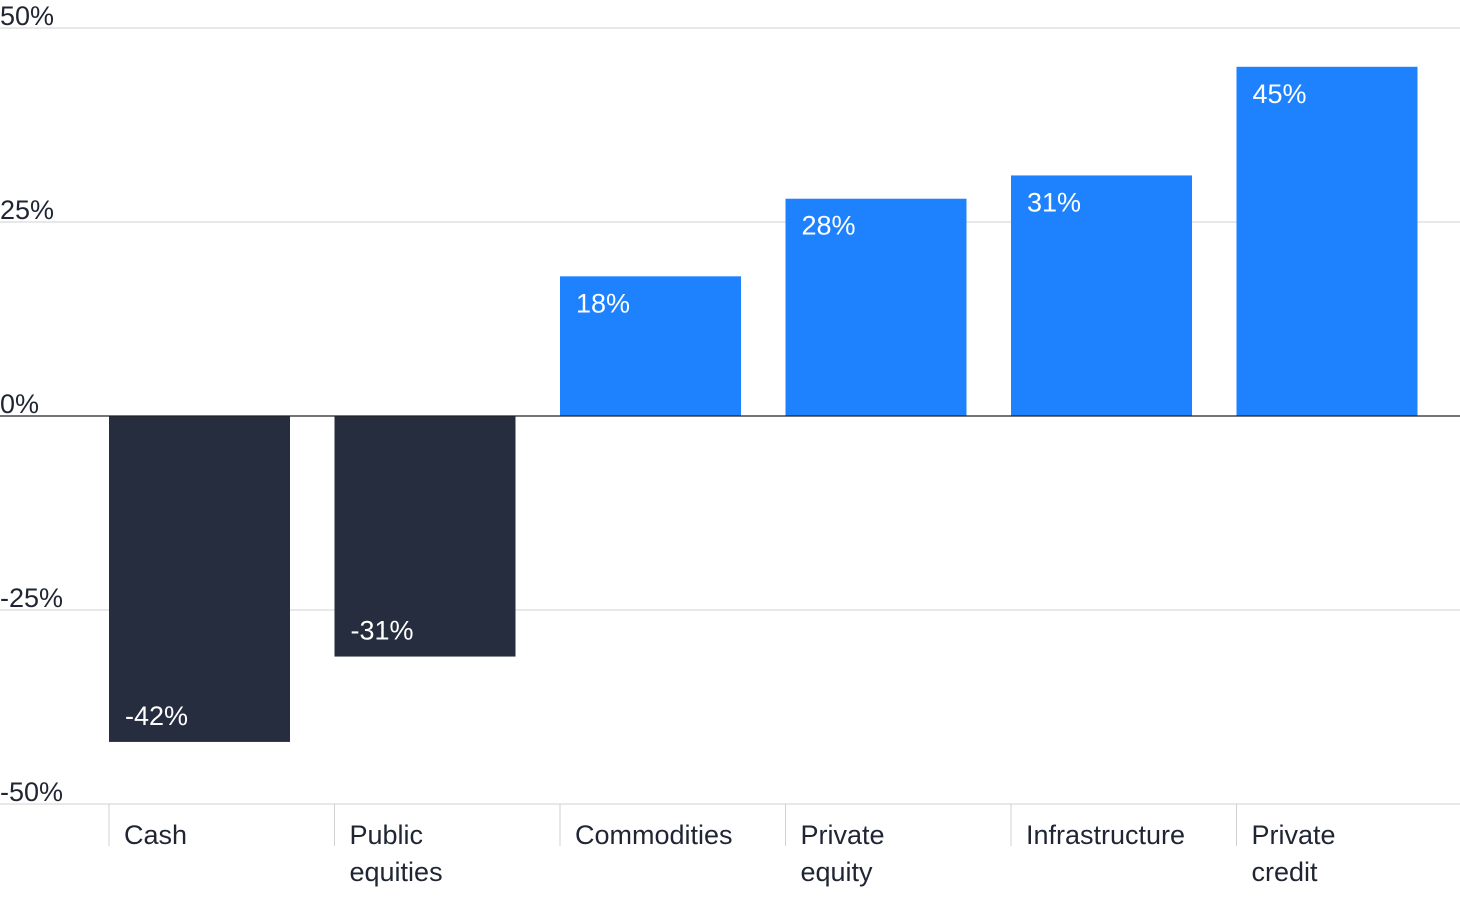 The image size is (1460, 901). Describe the element at coordinates (156, 716) in the screenshot. I see `bar-value-label: -42%` at that location.